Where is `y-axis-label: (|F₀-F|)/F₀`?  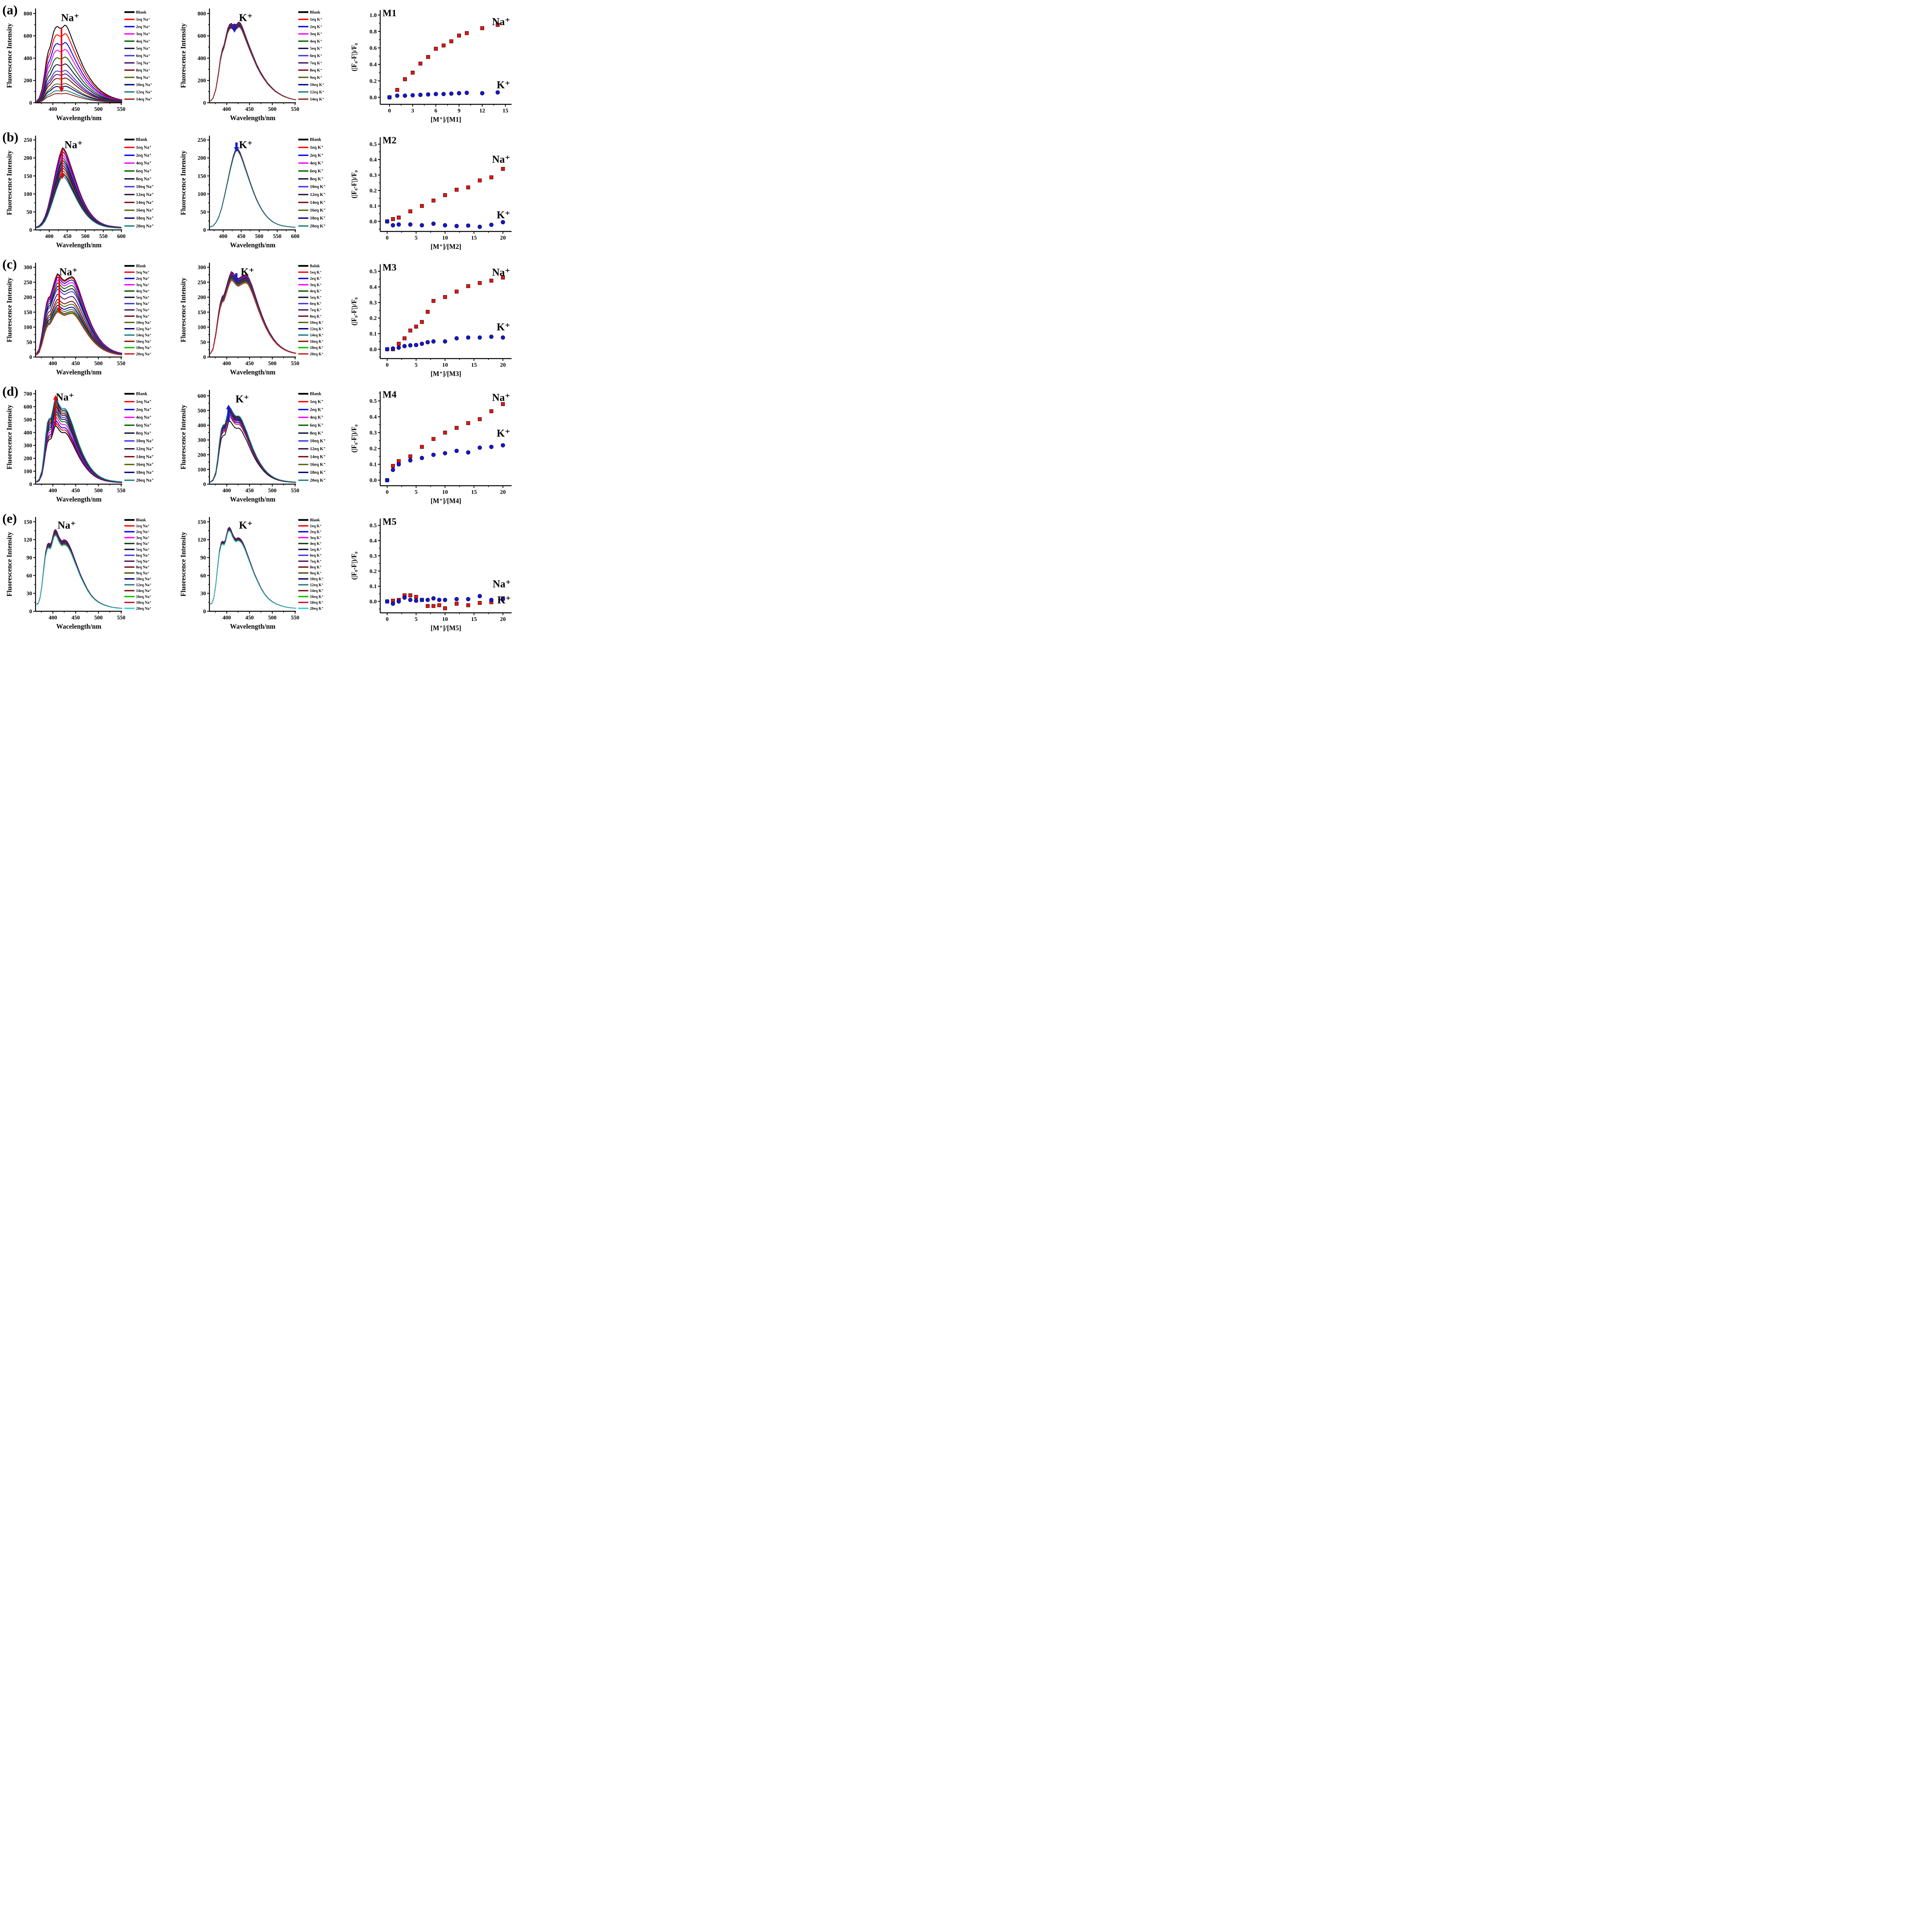
y-axis-label: (|F₀-F|)/F₀ is located at coordinates (354, 566).